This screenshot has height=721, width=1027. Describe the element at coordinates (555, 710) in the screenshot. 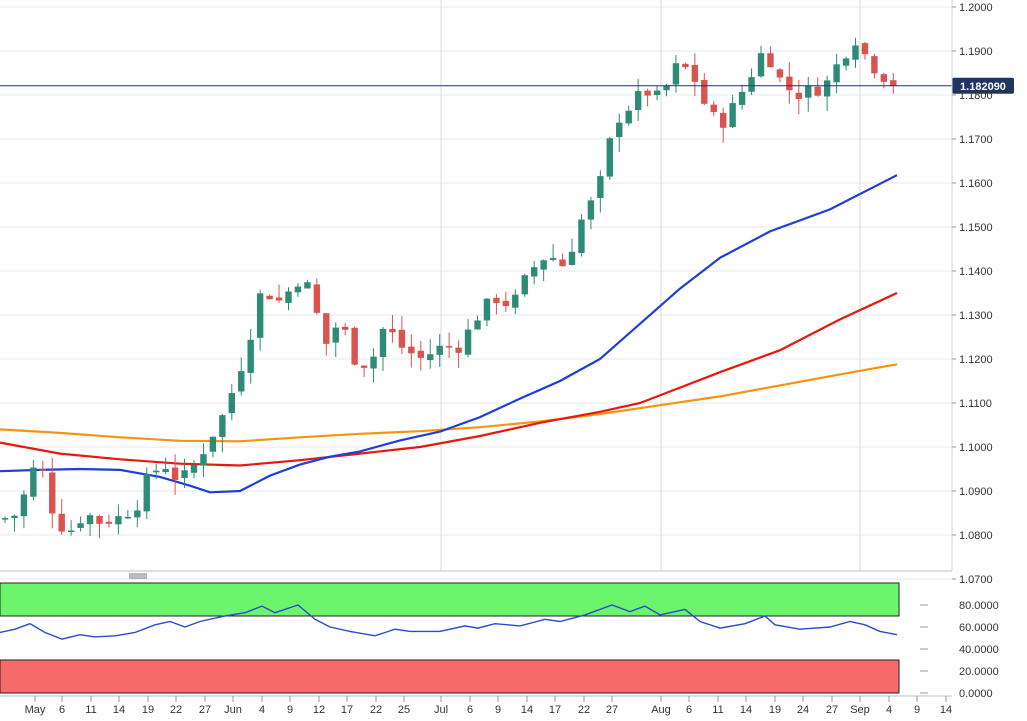

I see `time-tick-label: 17` at that location.